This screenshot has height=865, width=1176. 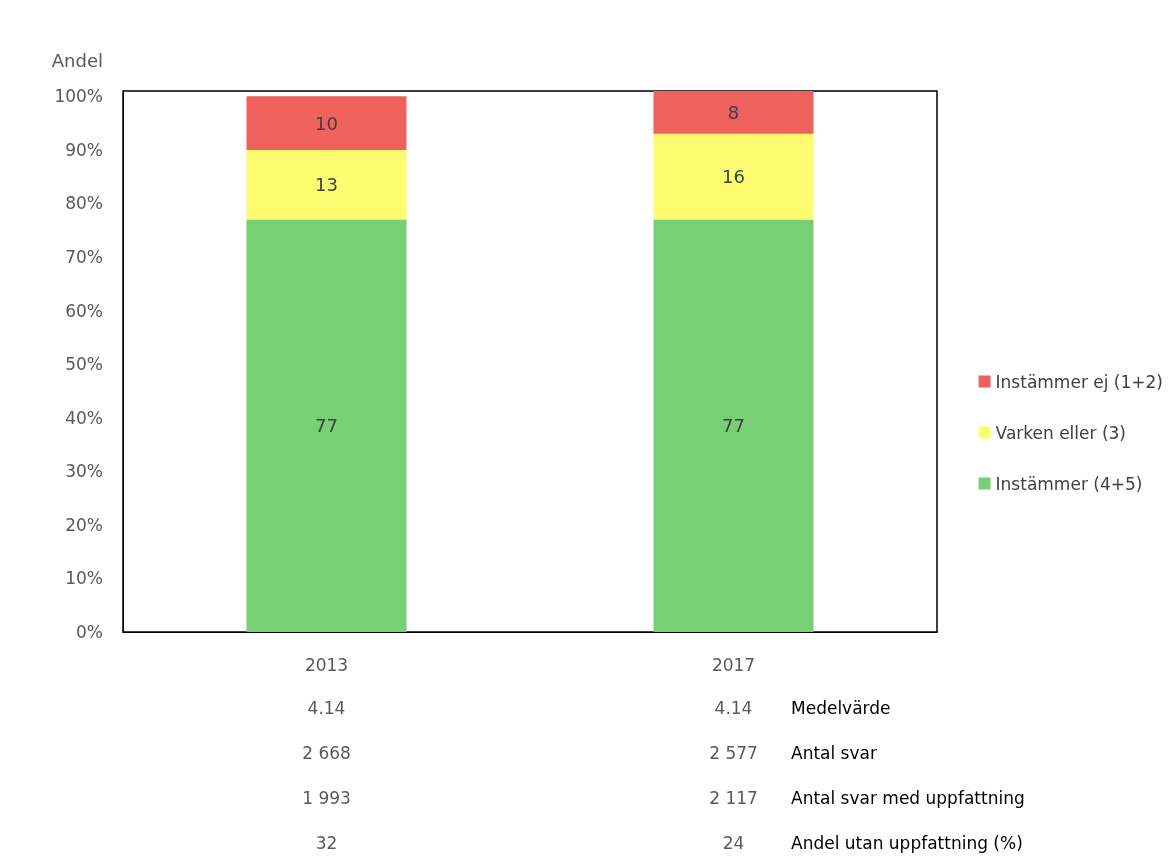 I want to click on y-tick-label: 70%, so click(x=84, y=257).